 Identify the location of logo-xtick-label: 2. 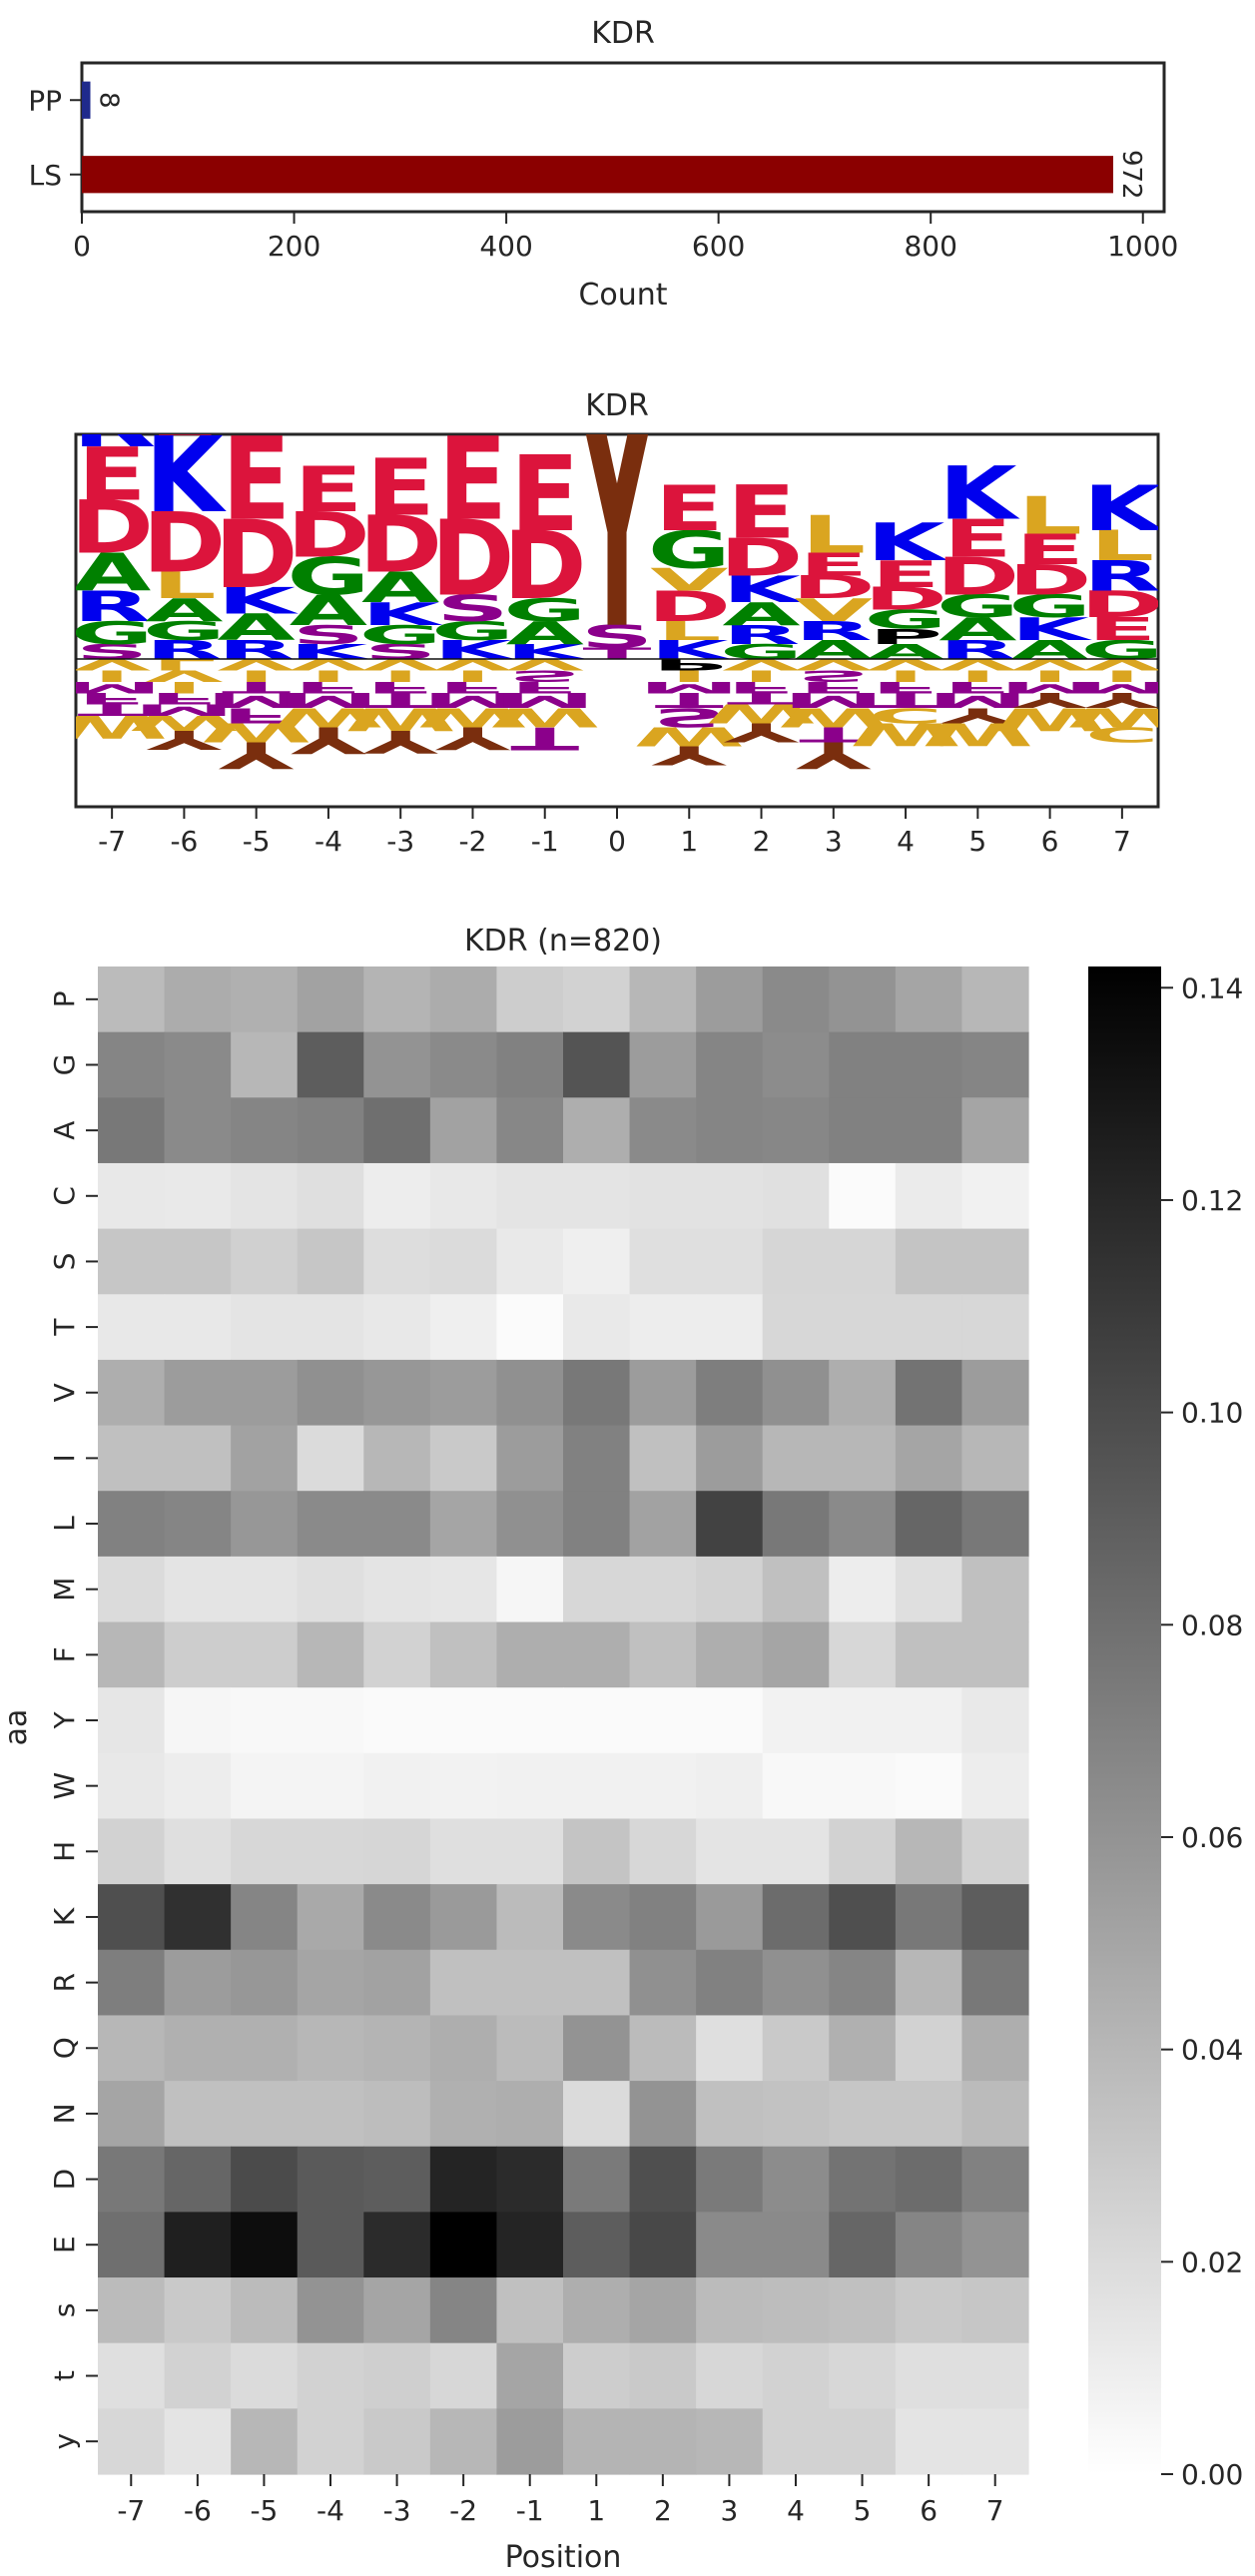
(762, 841).